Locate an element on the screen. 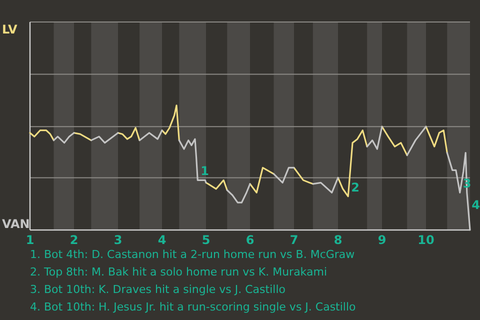  x-tick-label: 8 is located at coordinates (338, 240).